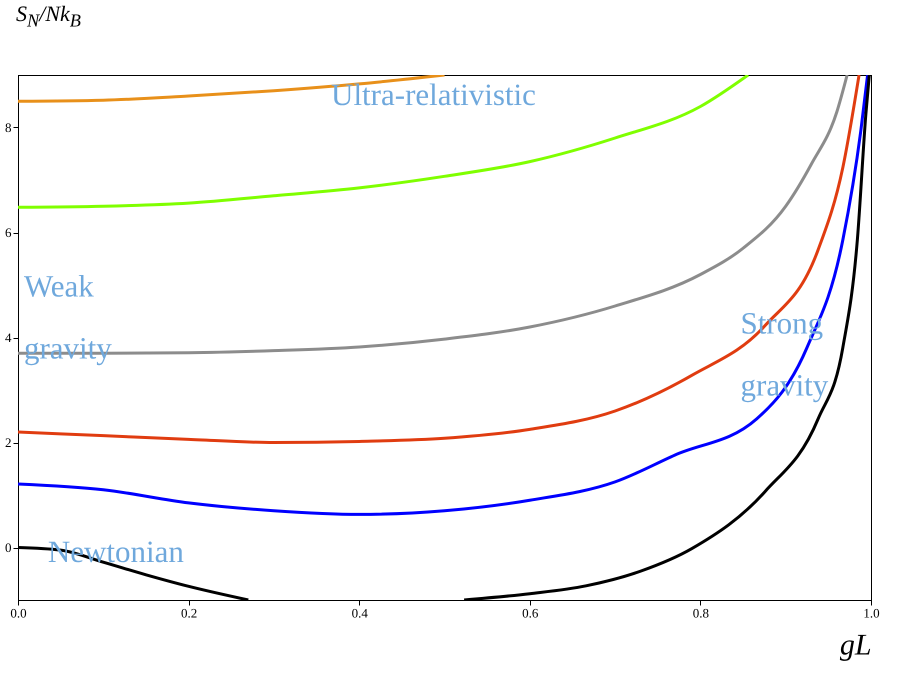  Describe the element at coordinates (8, 232) in the screenshot. I see `y-tick-label: 6` at that location.